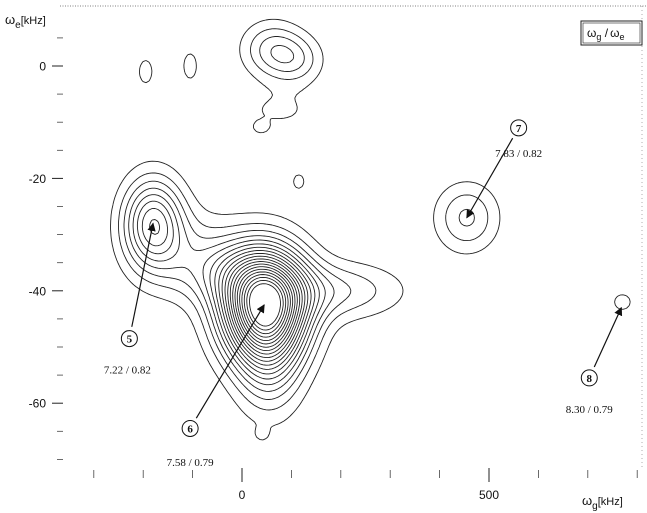  I want to click on peak-7-number: 7, so click(519, 129).